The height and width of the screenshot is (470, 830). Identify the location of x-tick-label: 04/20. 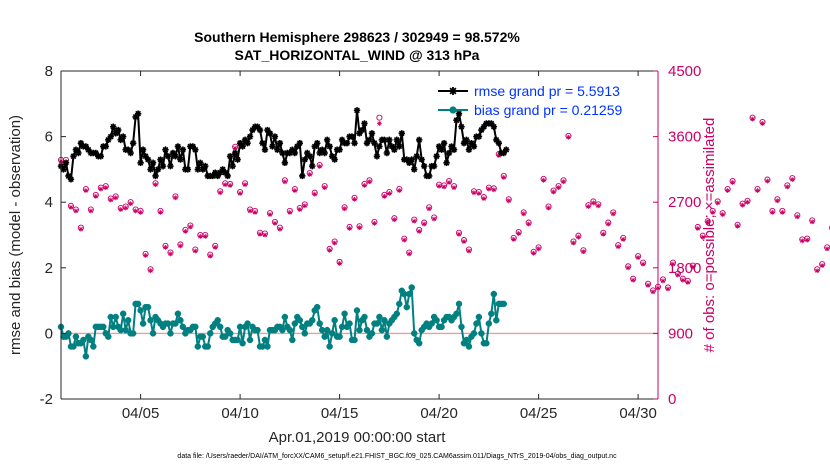
(439, 413).